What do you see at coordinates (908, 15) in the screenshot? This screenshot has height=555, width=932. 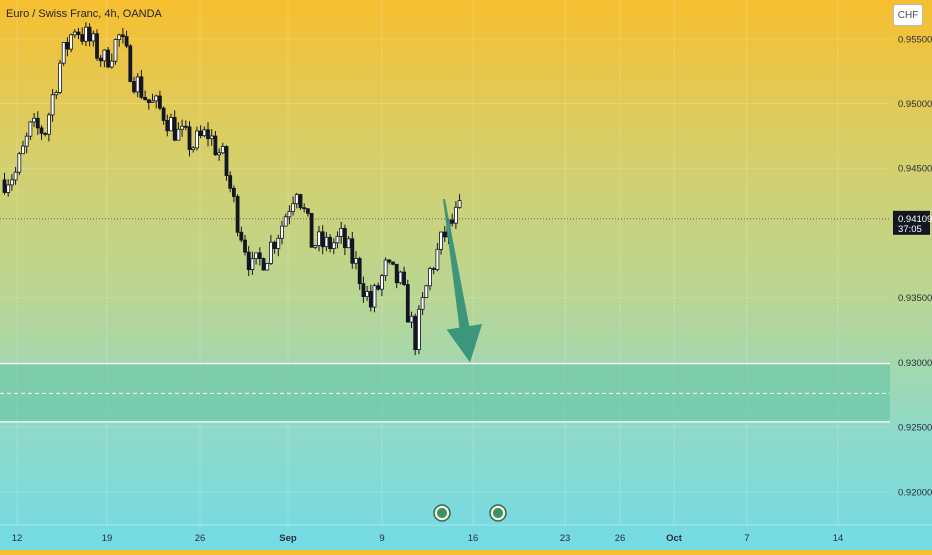 I see `currency-badge: CHF` at bounding box center [908, 15].